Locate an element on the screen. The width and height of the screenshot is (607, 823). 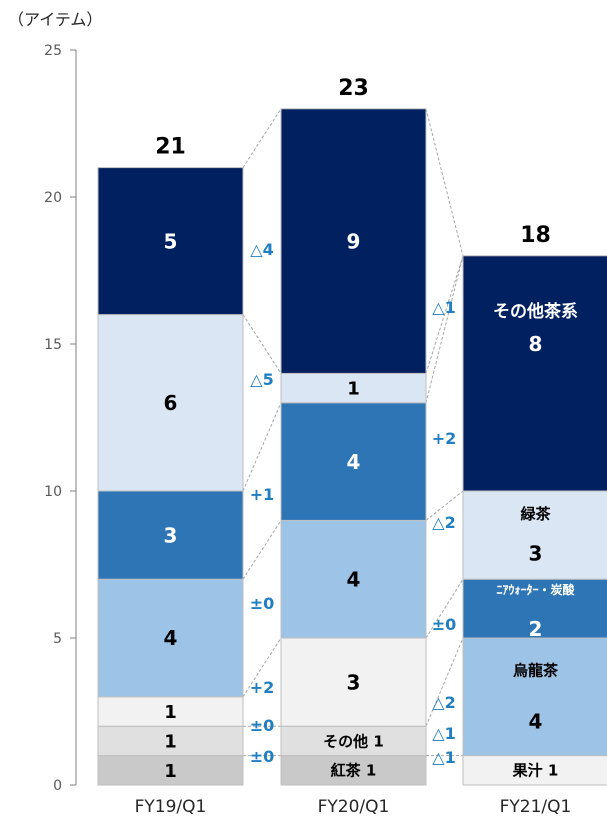
bar-total-label: 21 is located at coordinates (170, 147).